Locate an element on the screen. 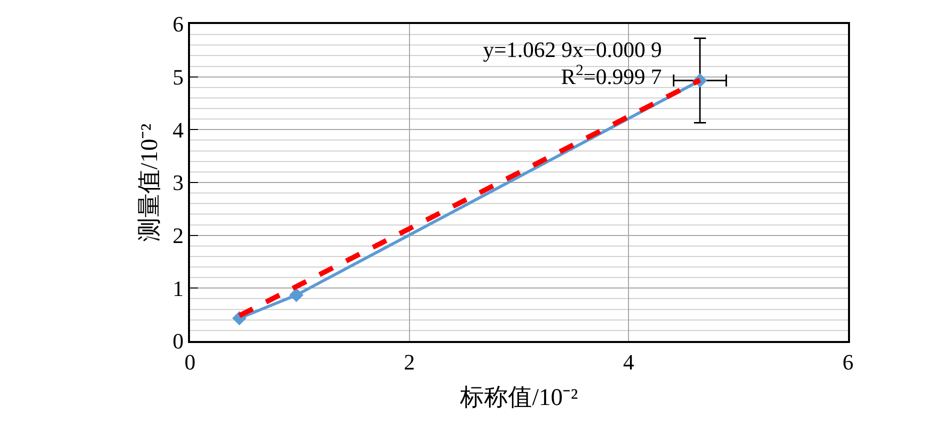 This screenshot has height=429, width=945. y-tick-label: 1 is located at coordinates (178, 288).